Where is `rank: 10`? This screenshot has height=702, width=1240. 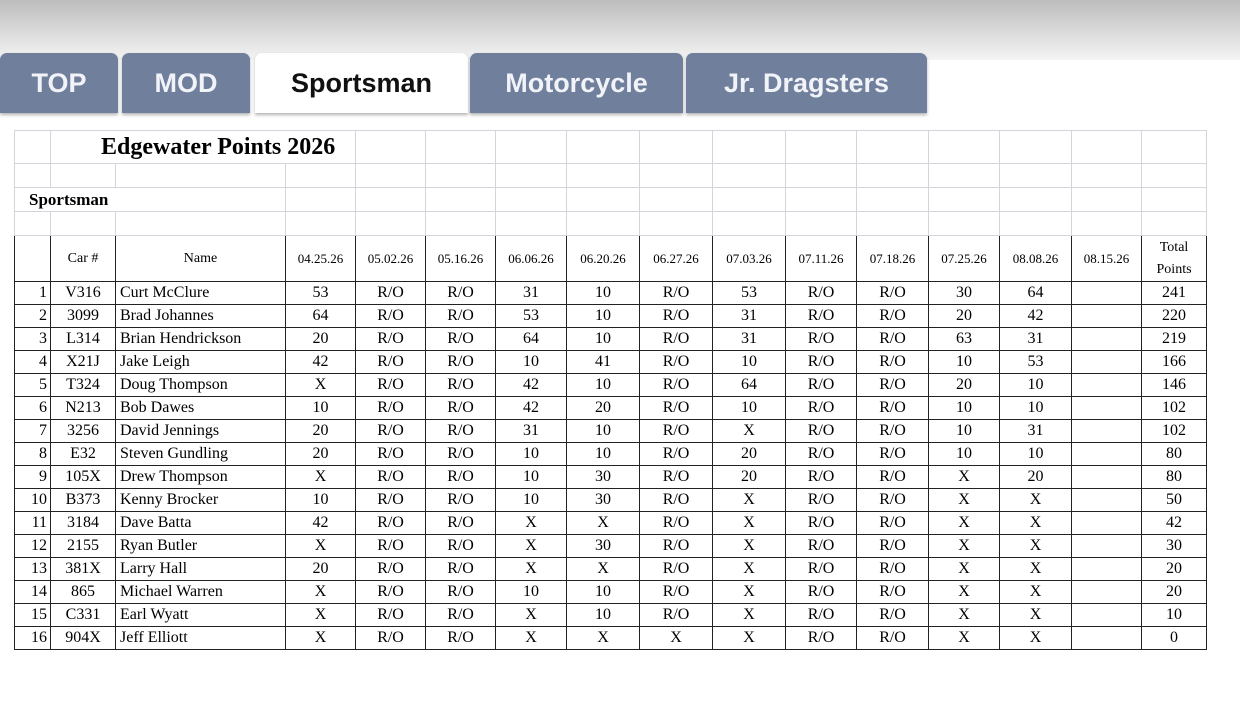
rank: 10 is located at coordinates (32, 500).